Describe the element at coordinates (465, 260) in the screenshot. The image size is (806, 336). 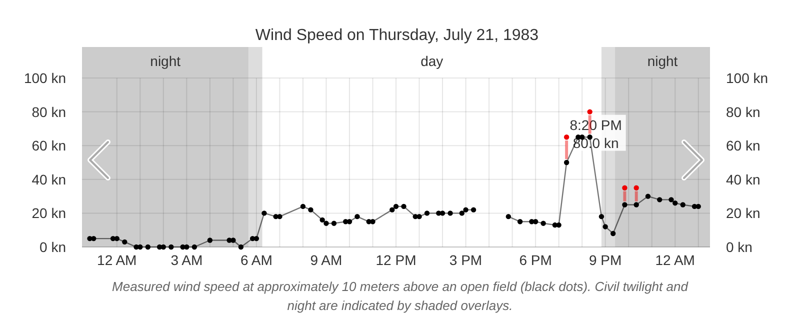
I see `x-tick-label: 3 PM` at that location.